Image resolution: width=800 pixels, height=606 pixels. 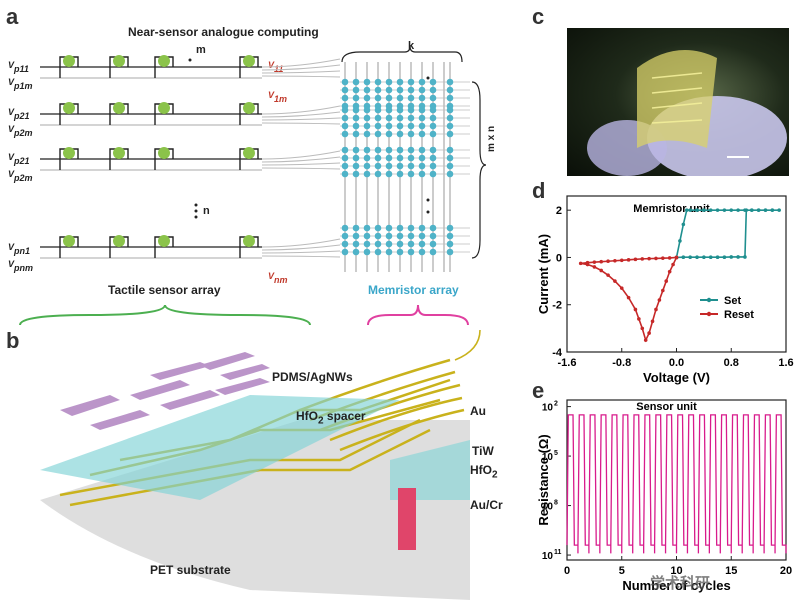 I want to click on flexible-device-photo, so click(x=678, y=102).